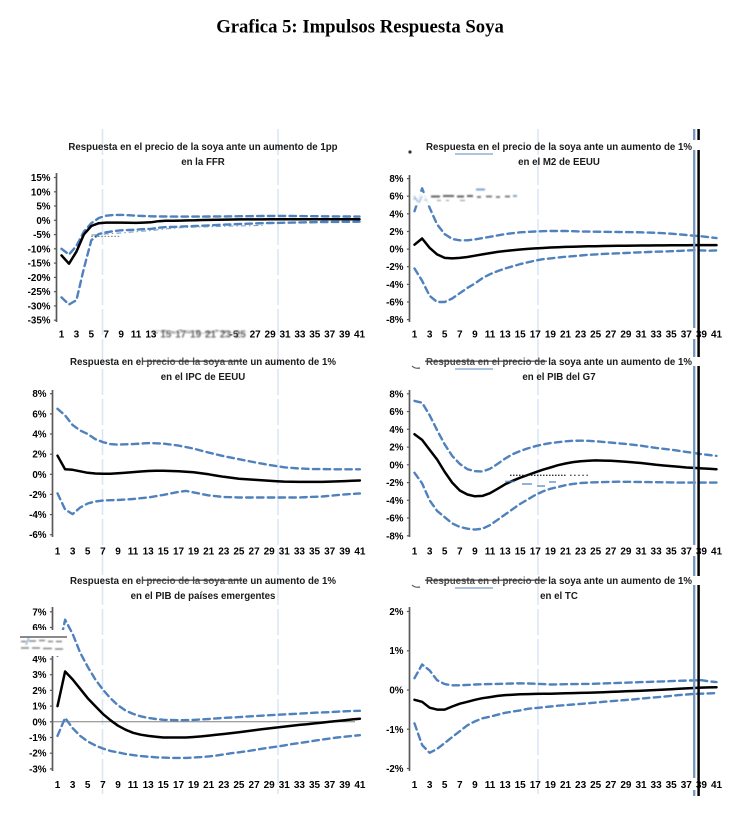 The height and width of the screenshot is (824, 740). Describe the element at coordinates (395, 536) in the screenshot. I see `svg-text: -8%` at that location.